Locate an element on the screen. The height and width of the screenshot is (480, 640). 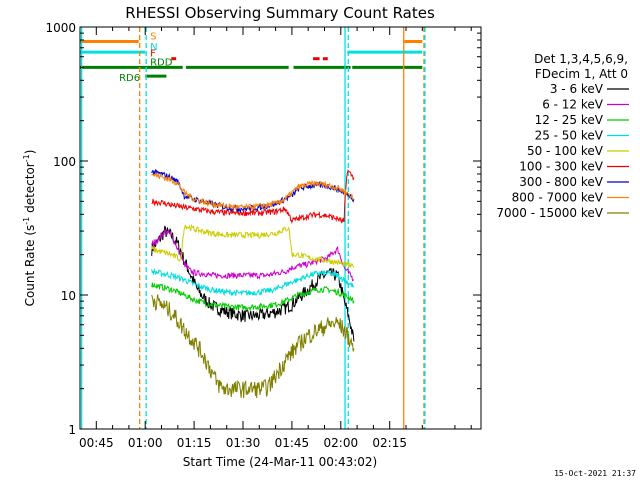
y-tick-label-0: 1 is located at coordinates (72, 430).